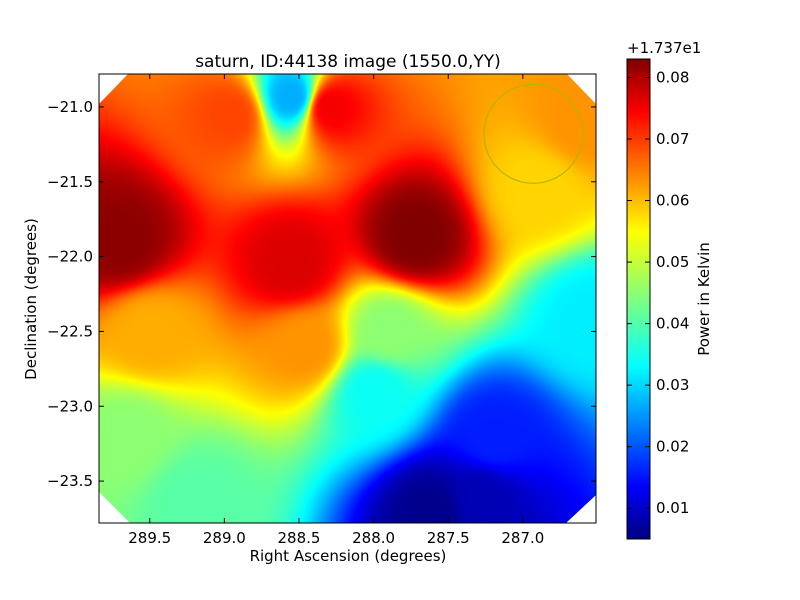  What do you see at coordinates (31, 299) in the screenshot?
I see `y-axis-label: Declination (degrees)` at bounding box center [31, 299].